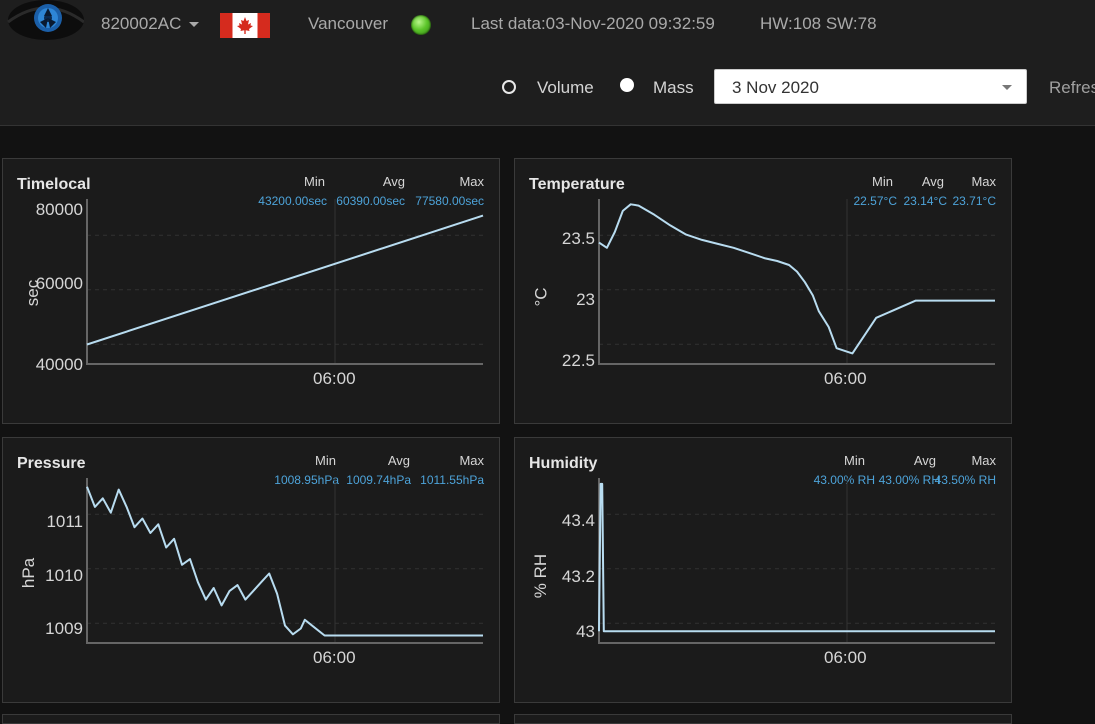 Image resolution: width=1095 pixels, height=724 pixels. I want to click on city-label: Vancouver, so click(348, 23).